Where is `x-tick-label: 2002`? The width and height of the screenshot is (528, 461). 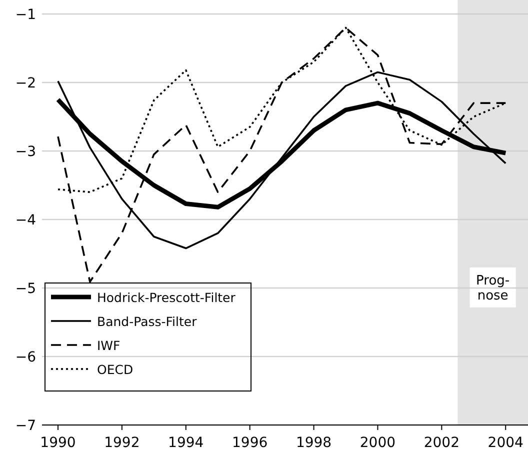
x-tick-label: 2002 is located at coordinates (442, 443).